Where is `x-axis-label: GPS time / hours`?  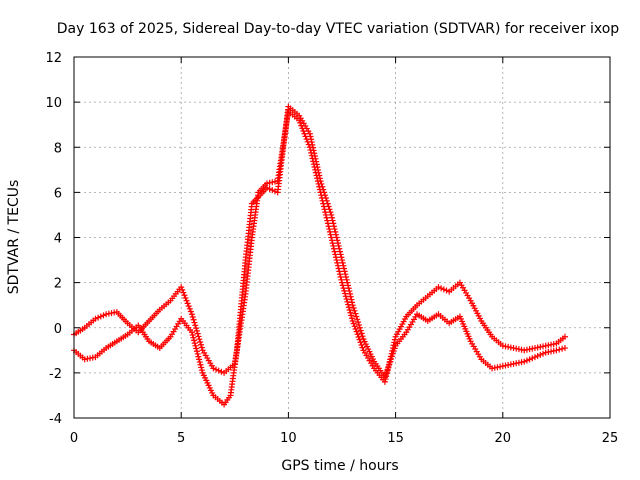 x-axis-label: GPS time / hours is located at coordinates (339, 466).